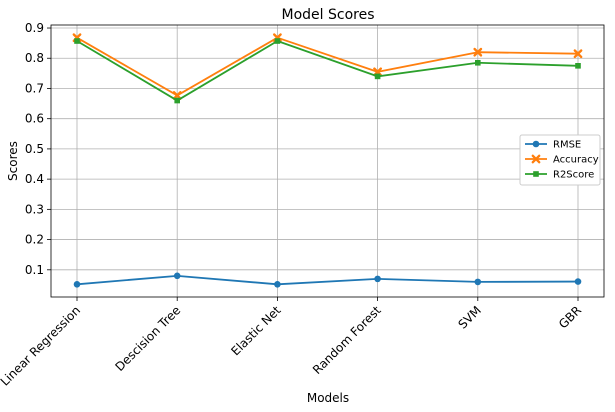 The image size is (615, 412). I want to click on series-accuracy, so click(327, 66).